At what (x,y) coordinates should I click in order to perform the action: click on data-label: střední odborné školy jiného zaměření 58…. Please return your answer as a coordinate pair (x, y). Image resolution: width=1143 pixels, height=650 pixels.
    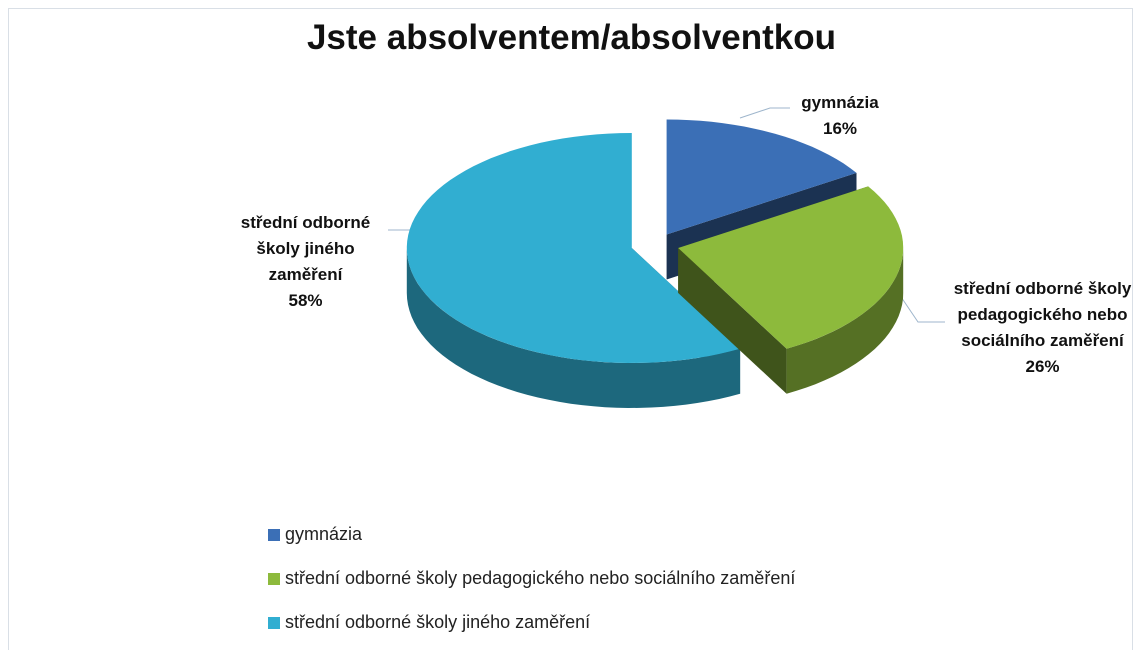
    Looking at the image, I should click on (305, 262).